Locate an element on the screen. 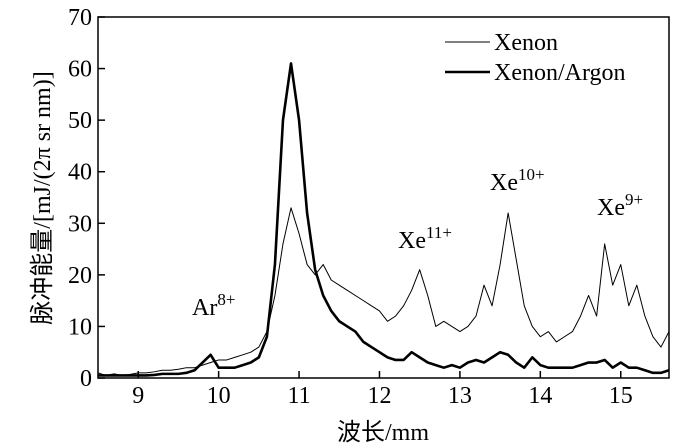  annotation: Xe10+ is located at coordinates (517, 180).